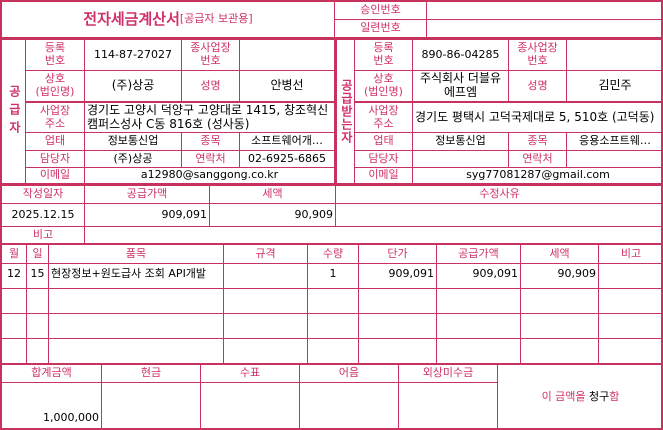 This screenshot has width=663, height=430. I want to click on claim-prefix: 이 금액을, so click(565, 397).